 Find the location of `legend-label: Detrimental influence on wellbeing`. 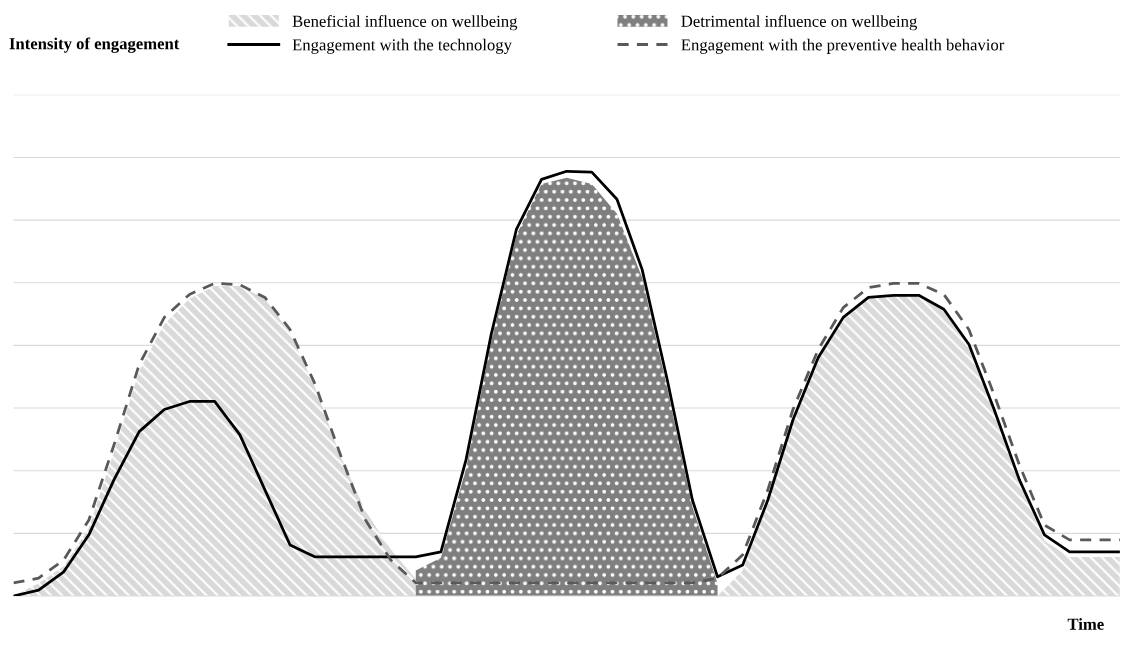

legend-label: Detrimental influence on wellbeing is located at coordinates (799, 23).